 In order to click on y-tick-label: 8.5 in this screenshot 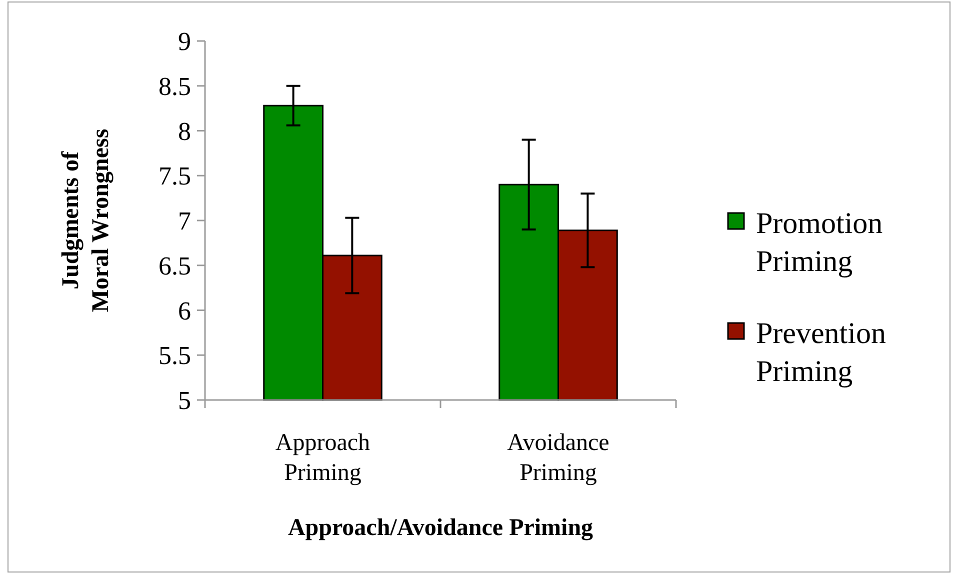, I will do `click(174, 86)`.